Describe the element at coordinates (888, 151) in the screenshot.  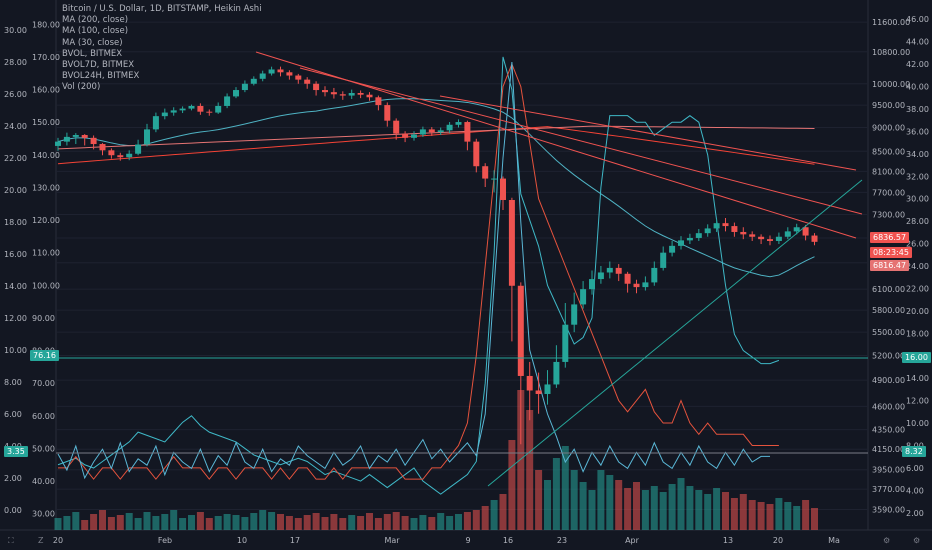
I see `price-tick-label: 8500.00` at that location.